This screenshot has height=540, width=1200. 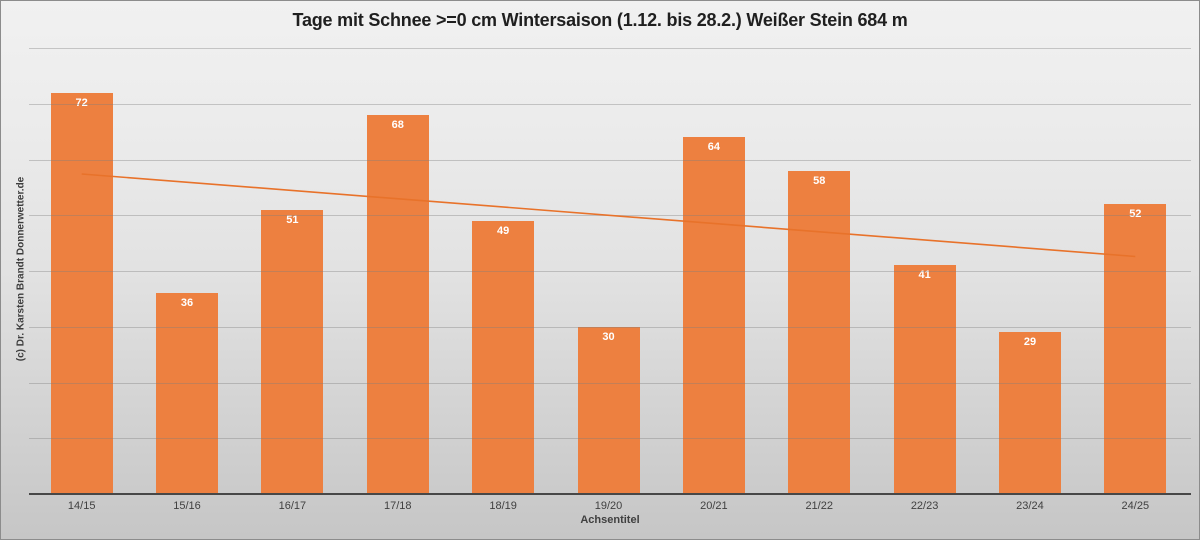 I want to click on bar-value-label: 68, so click(x=397, y=124).